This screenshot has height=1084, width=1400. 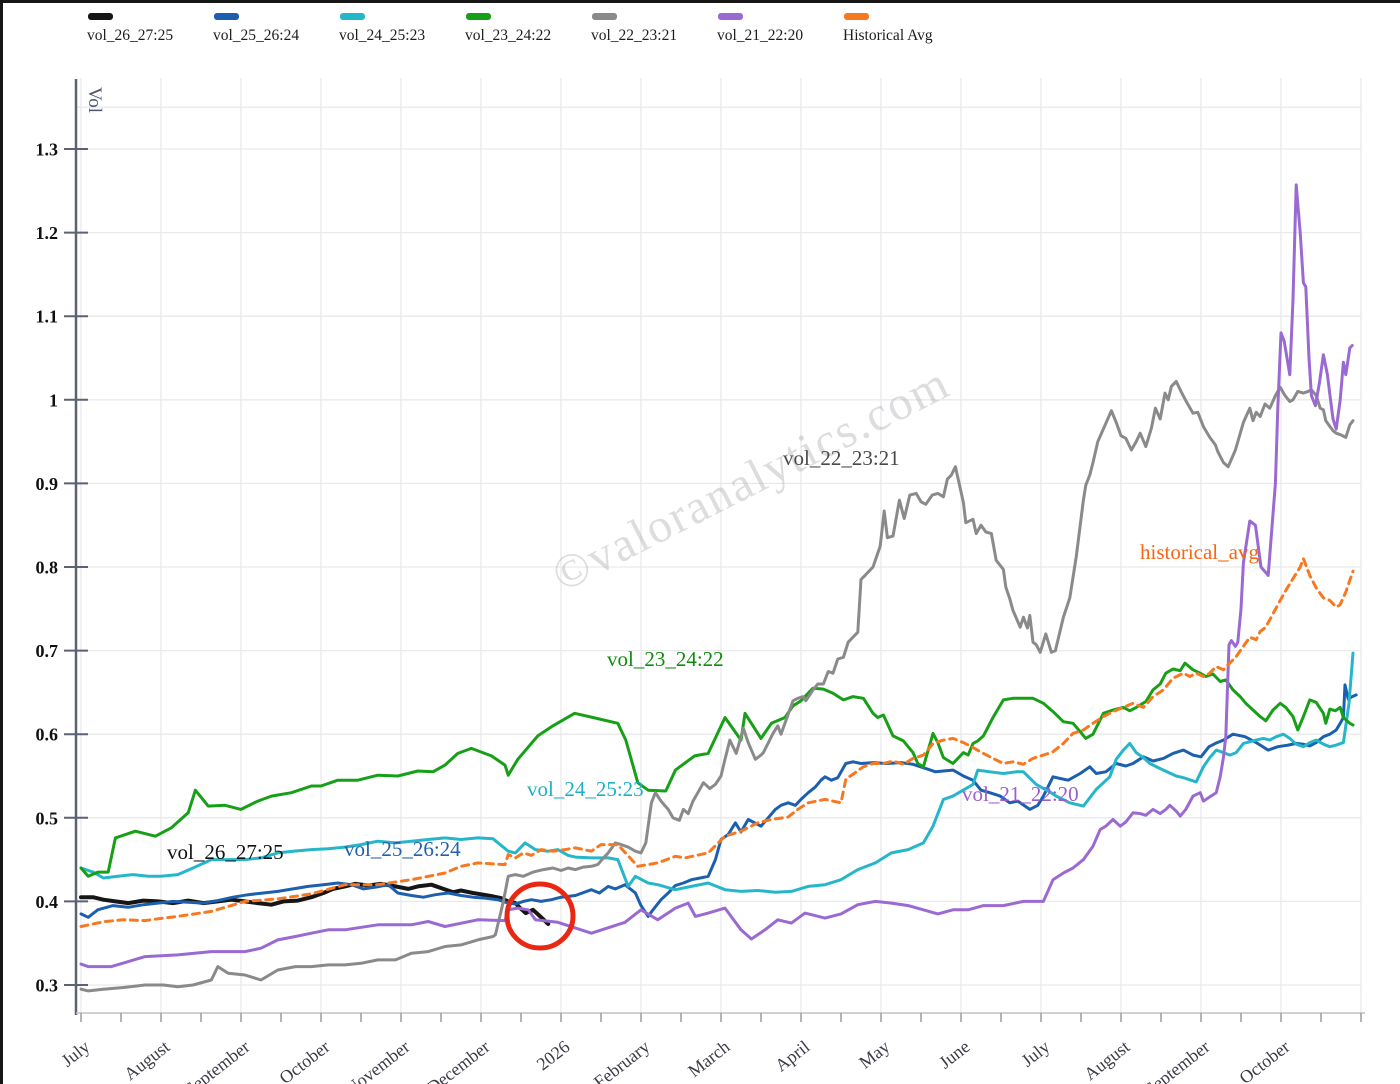 I want to click on legend-item-vol-21-22: vol_21_22:20, so click(x=780, y=27).